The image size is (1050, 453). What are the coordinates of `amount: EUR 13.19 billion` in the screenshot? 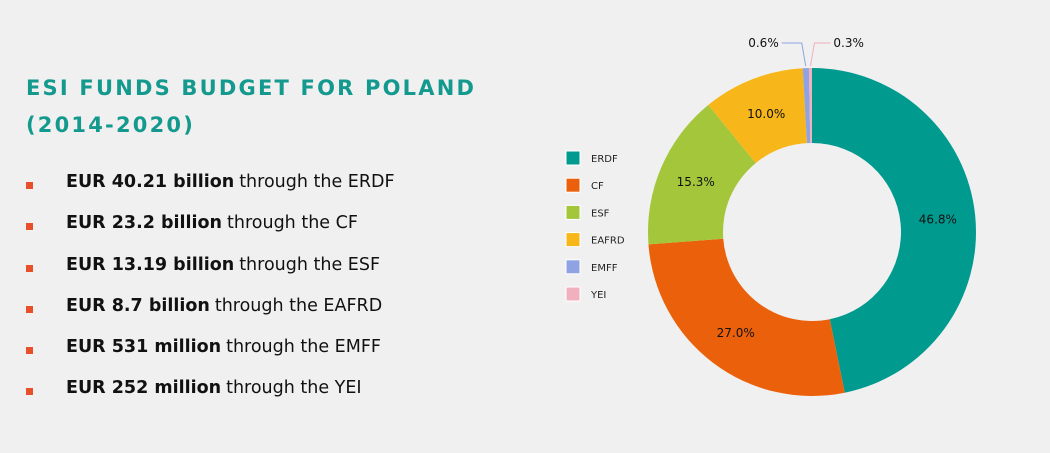 It's located at (150, 264).